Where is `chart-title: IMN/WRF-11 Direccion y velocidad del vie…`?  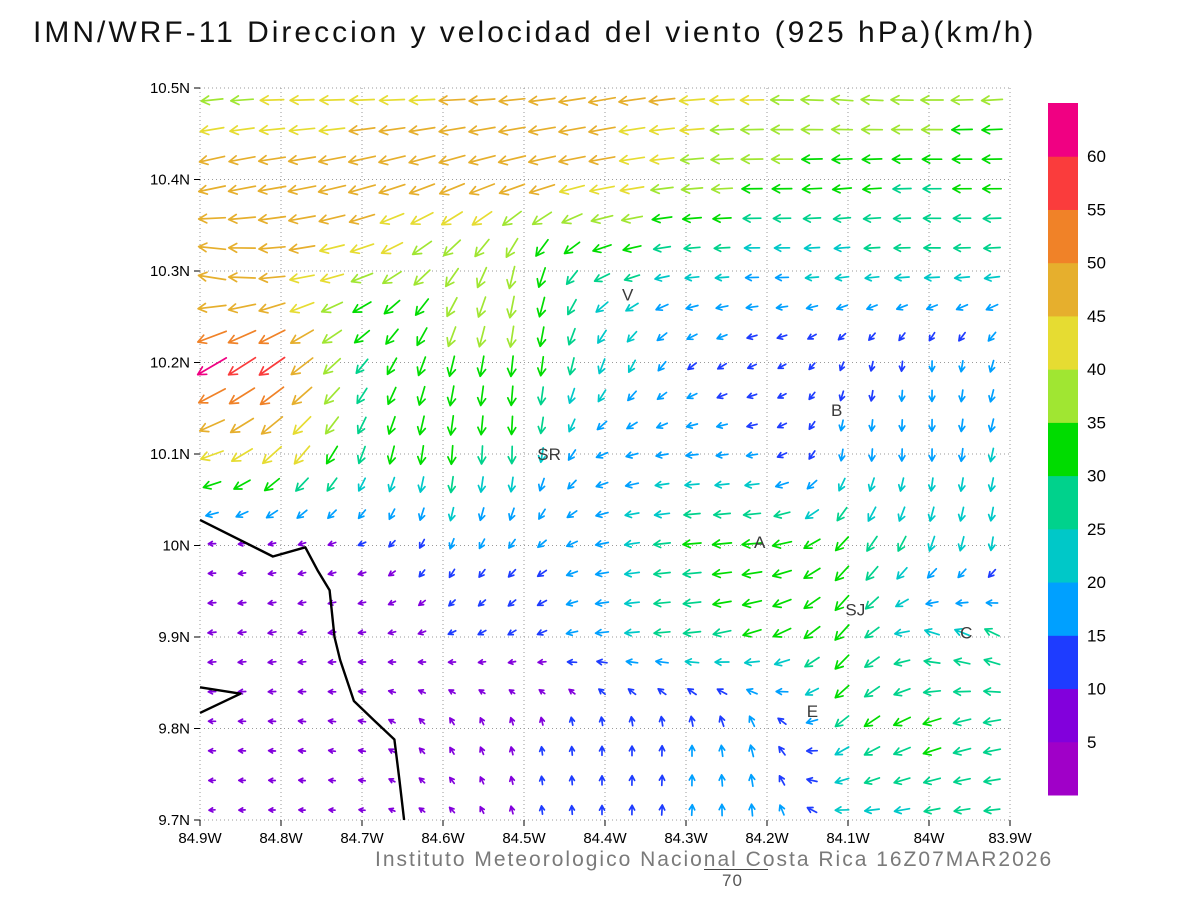 chart-title: IMN/WRF-11 Direccion y velocidad del vie… is located at coordinates (535, 32).